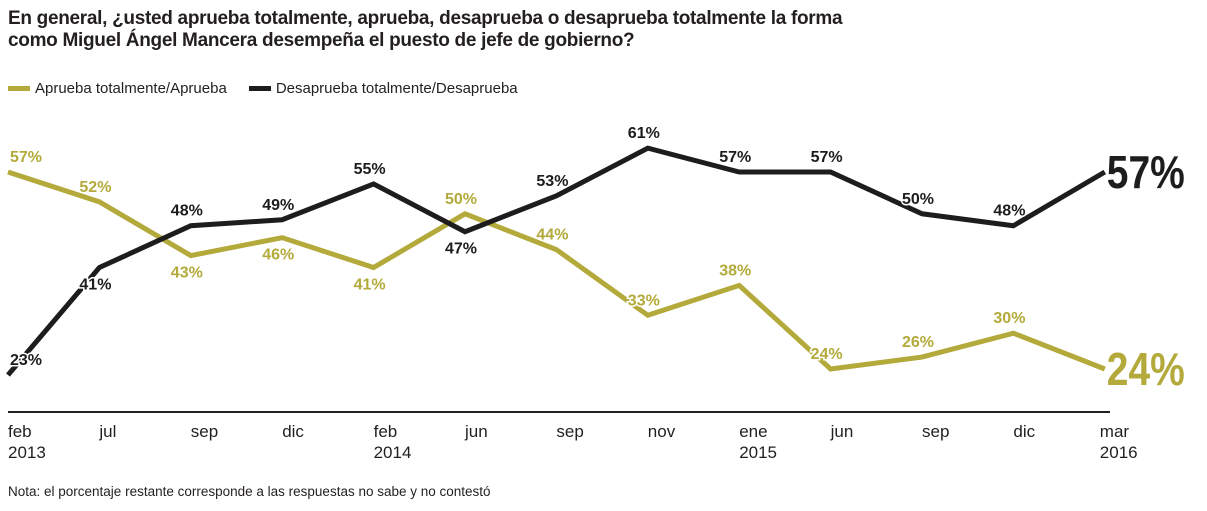 The height and width of the screenshot is (511, 1207). I want to click on data-label: 49%, so click(278, 205).